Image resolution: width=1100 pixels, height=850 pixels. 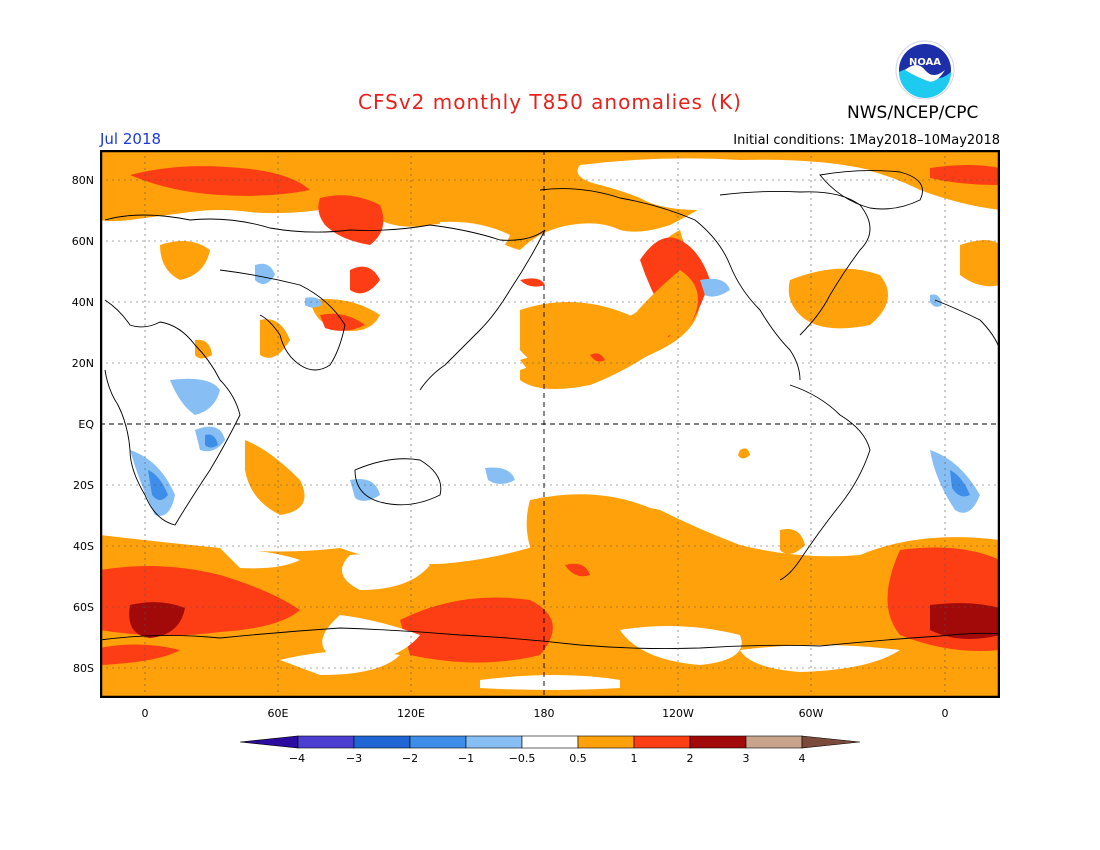 What do you see at coordinates (866, 140) in the screenshot?
I see `initial-conditions: Initial conditions: 1May2018–10May2018` at bounding box center [866, 140].